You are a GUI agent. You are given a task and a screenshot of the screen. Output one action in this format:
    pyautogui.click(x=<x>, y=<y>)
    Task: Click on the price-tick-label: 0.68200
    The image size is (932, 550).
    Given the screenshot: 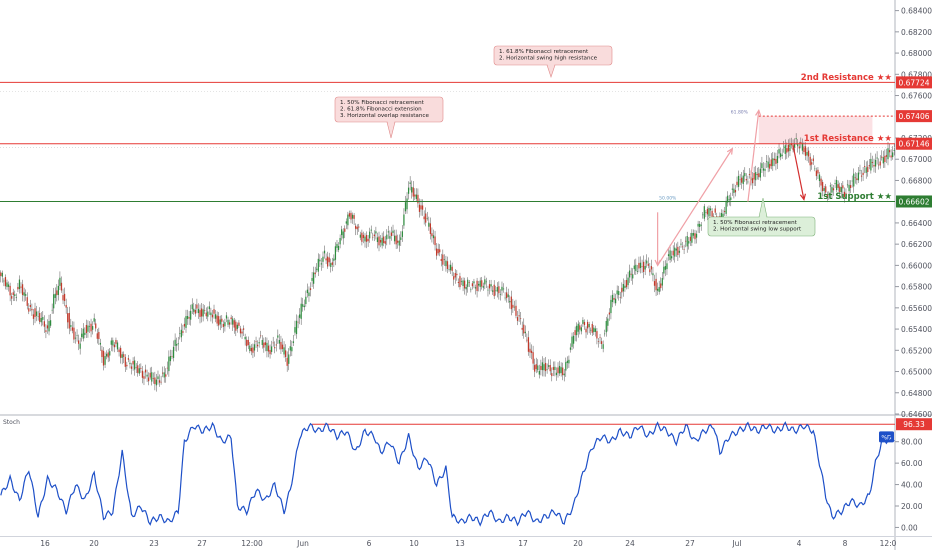 What is the action you would take?
    pyautogui.click(x=916, y=32)
    